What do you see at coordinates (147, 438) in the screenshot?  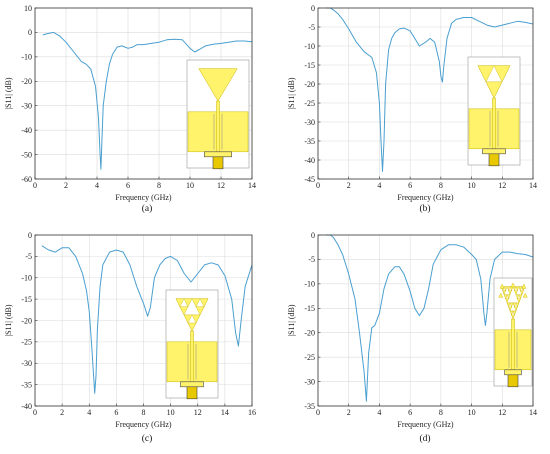 I see `panel-caption: (c)` at bounding box center [147, 438].